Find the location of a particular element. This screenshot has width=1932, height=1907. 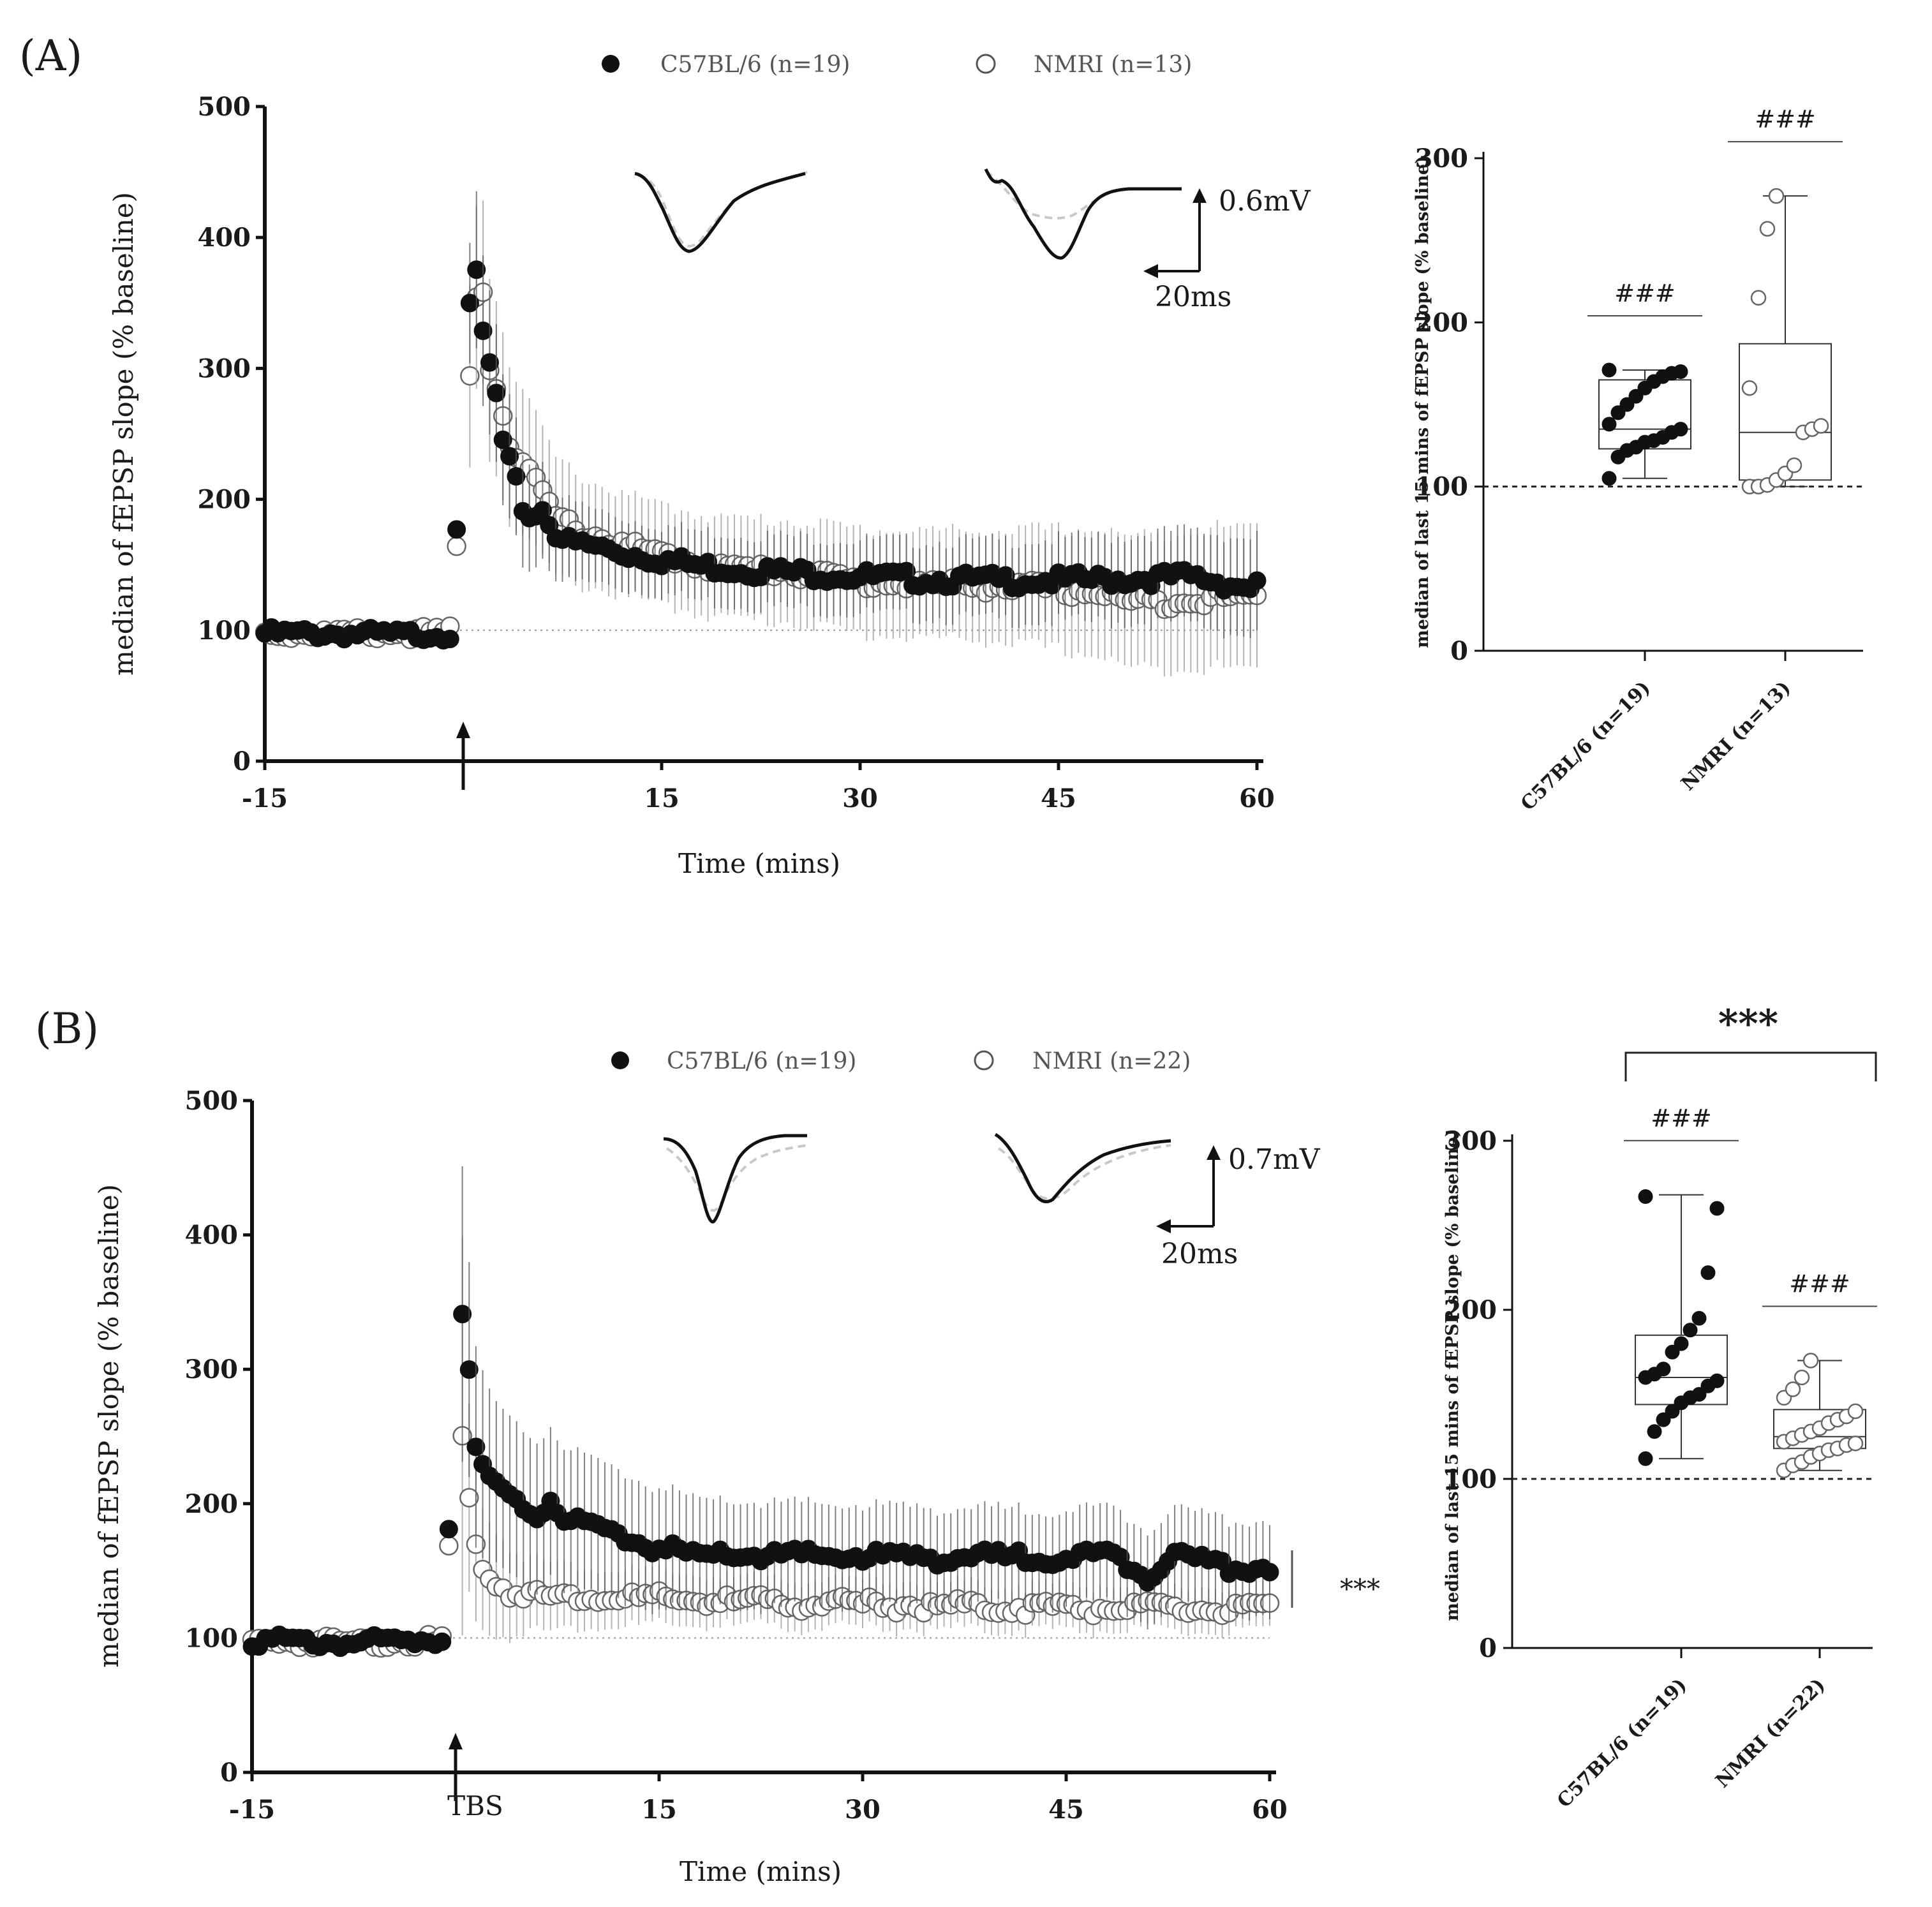

b-time-sig: *** is located at coordinates (1360, 1589).